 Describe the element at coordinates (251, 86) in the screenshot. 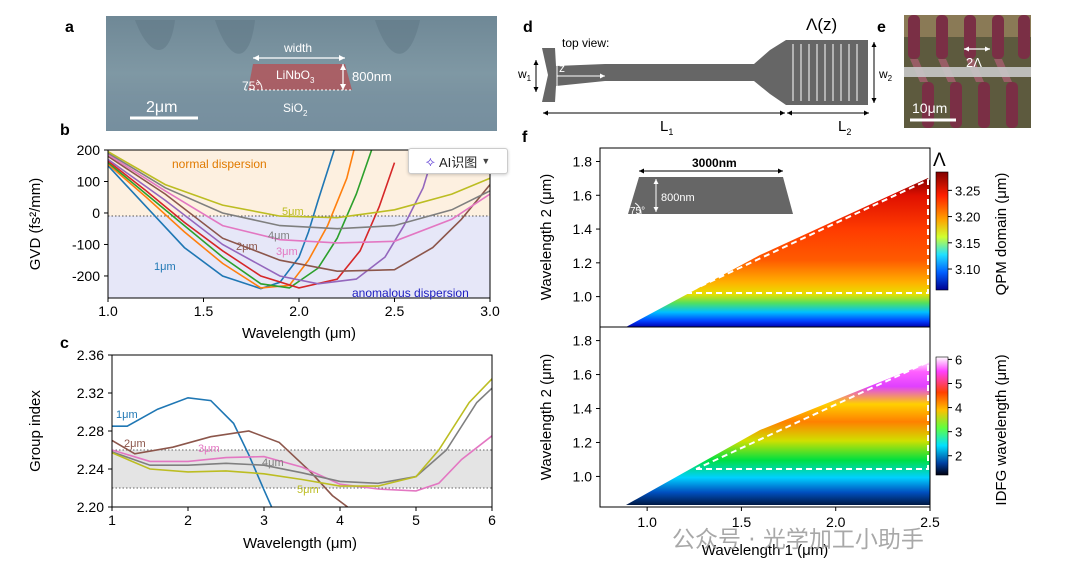

I see `label-angle-a: 75°` at that location.